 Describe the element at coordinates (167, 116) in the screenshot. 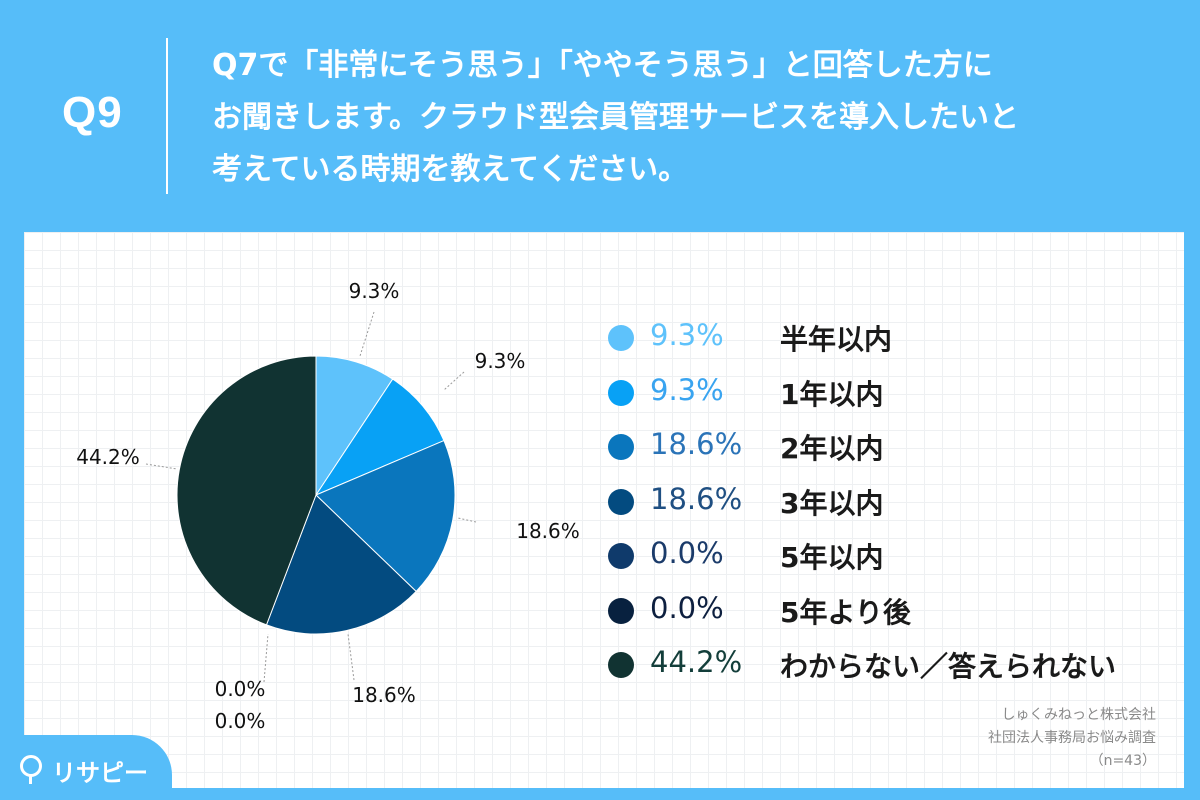

I see `header-divider` at that location.